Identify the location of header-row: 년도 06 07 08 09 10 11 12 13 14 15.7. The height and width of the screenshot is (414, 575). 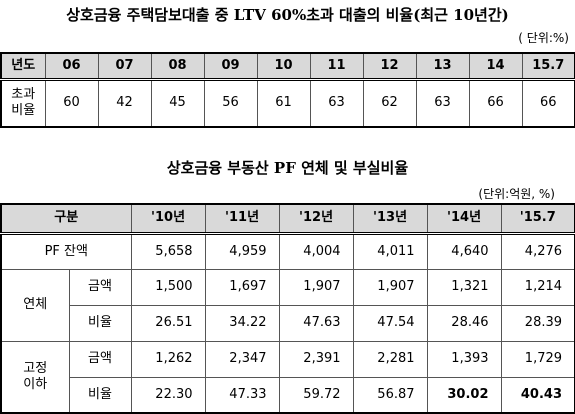
(287, 66).